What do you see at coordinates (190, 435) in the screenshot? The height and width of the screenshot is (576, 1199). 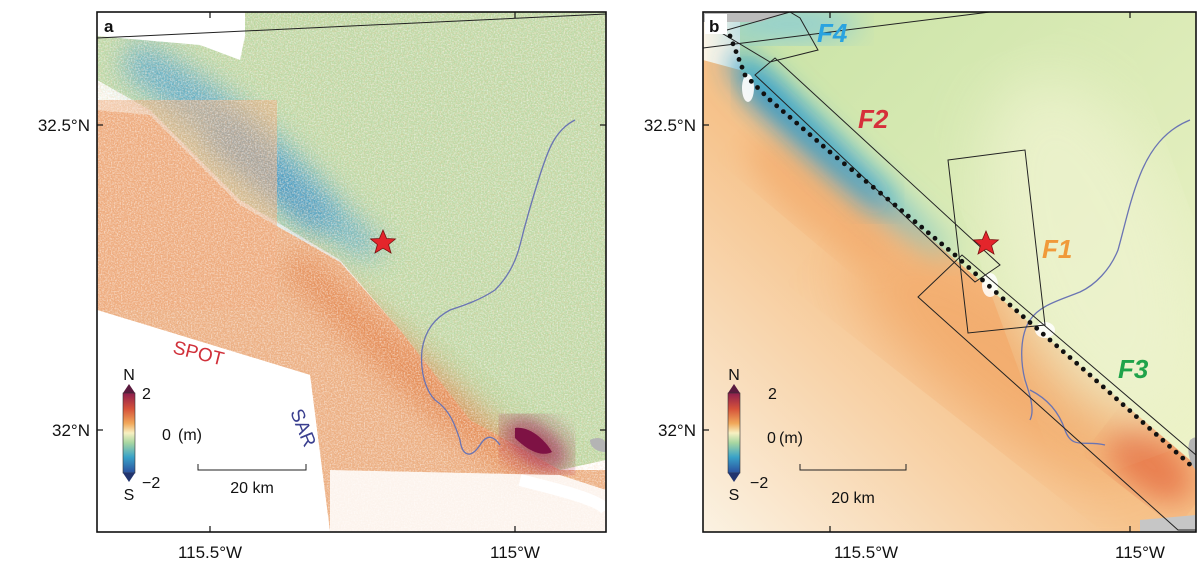 I see `panel-a-colorbar-unit: (m)` at bounding box center [190, 435].